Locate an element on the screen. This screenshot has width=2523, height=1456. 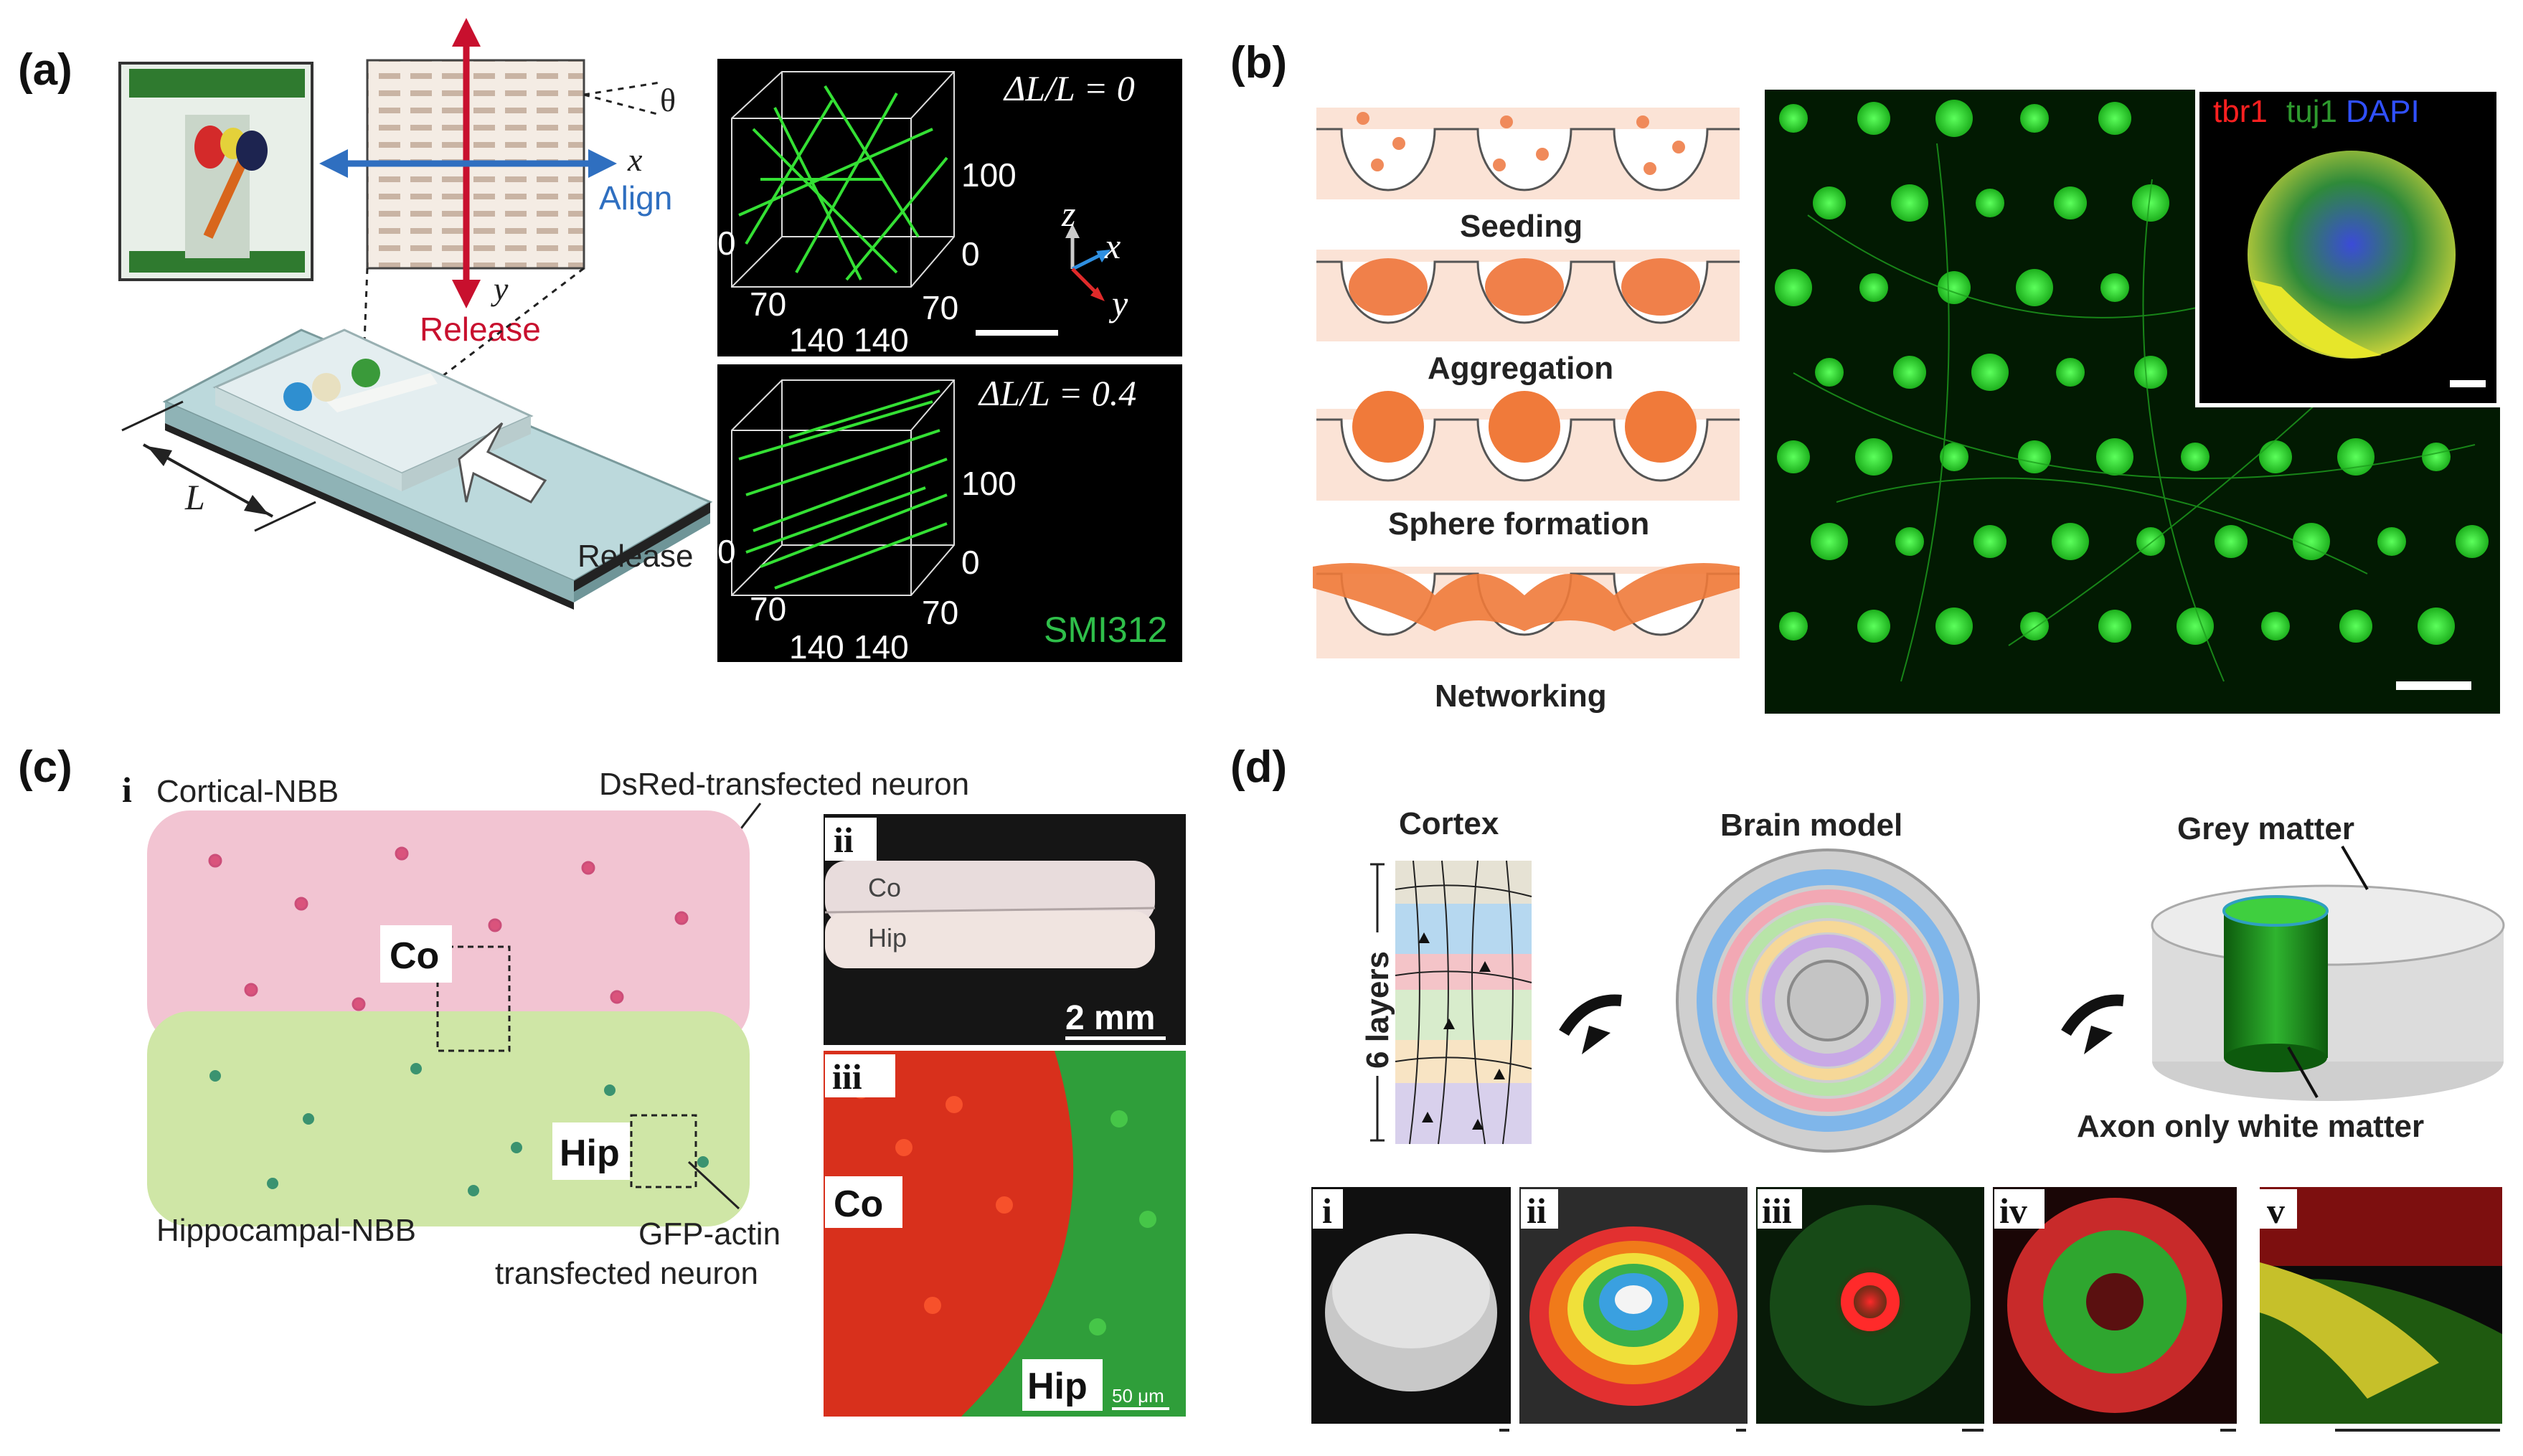
axis3d-y: y is located at coordinates (1118, 303).